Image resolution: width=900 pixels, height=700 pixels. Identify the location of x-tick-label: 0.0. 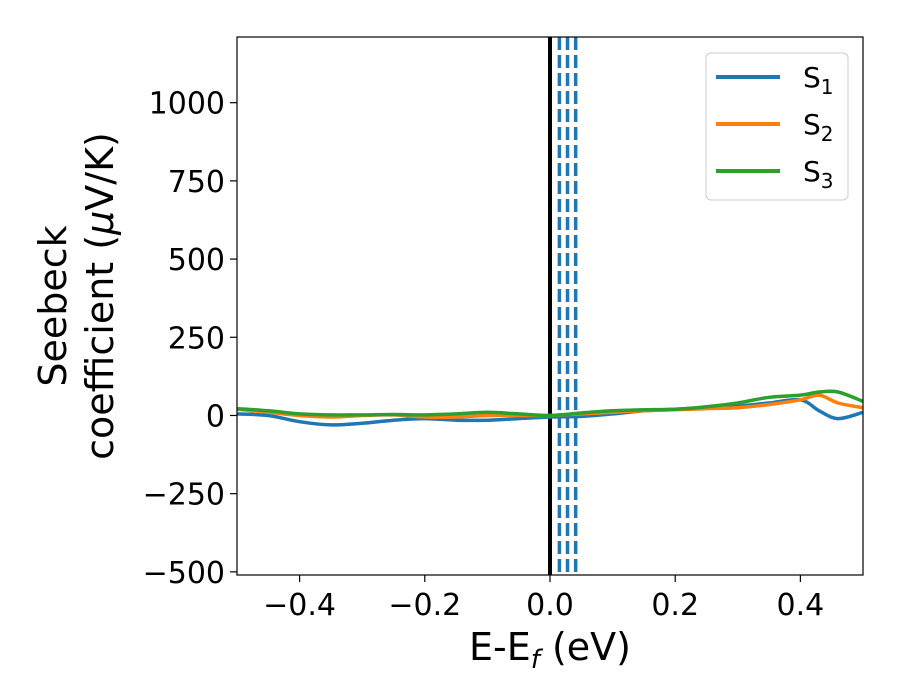
(550, 605).